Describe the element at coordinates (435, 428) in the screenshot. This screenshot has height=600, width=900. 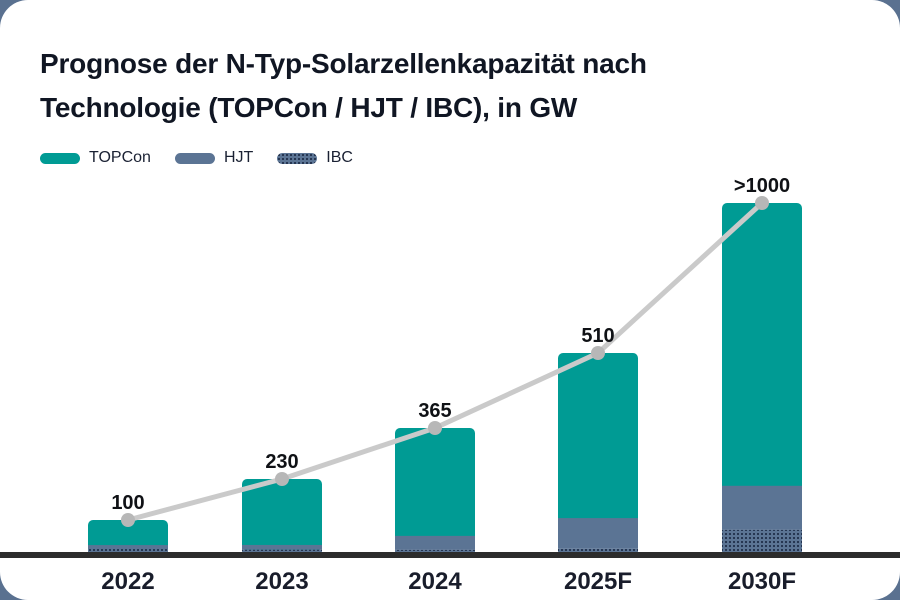
I see `trend-marker-2024` at that location.